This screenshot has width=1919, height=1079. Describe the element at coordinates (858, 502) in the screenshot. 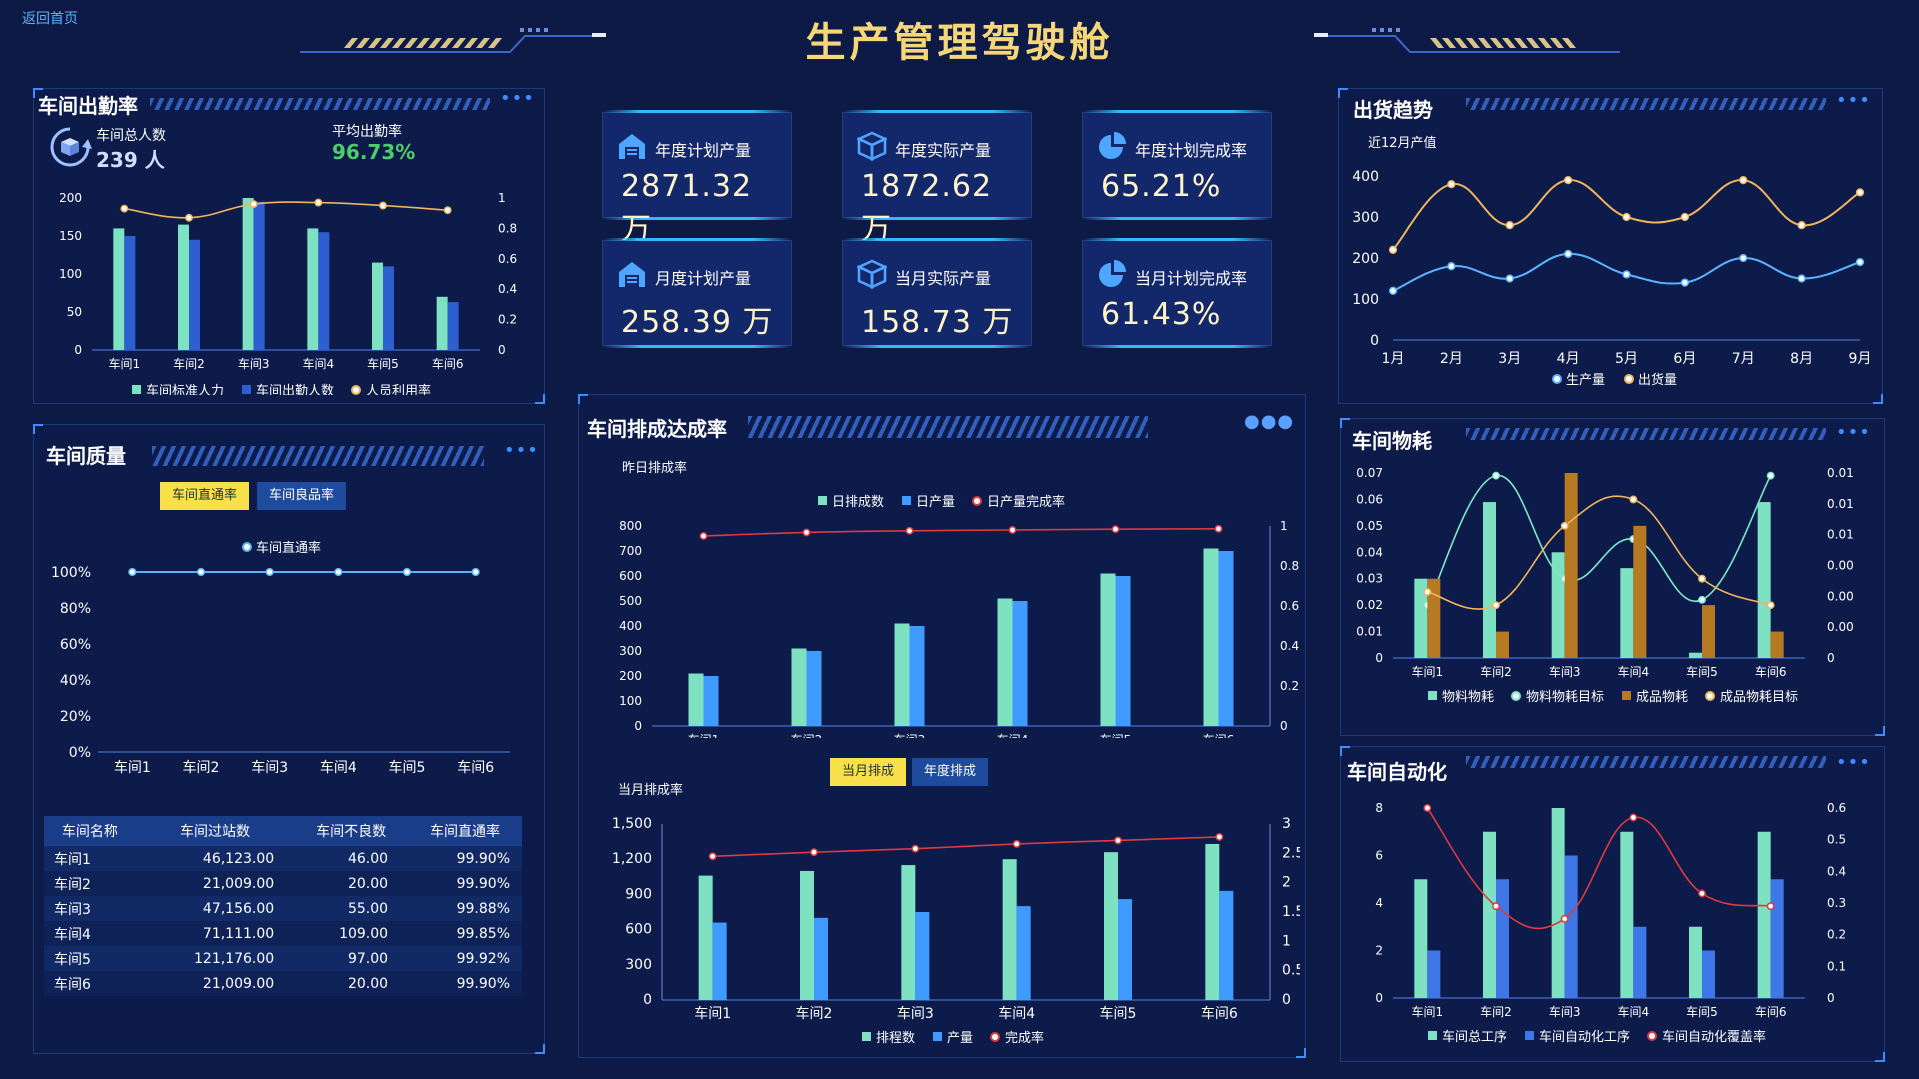

I see `legend-label: 日排成数` at that location.